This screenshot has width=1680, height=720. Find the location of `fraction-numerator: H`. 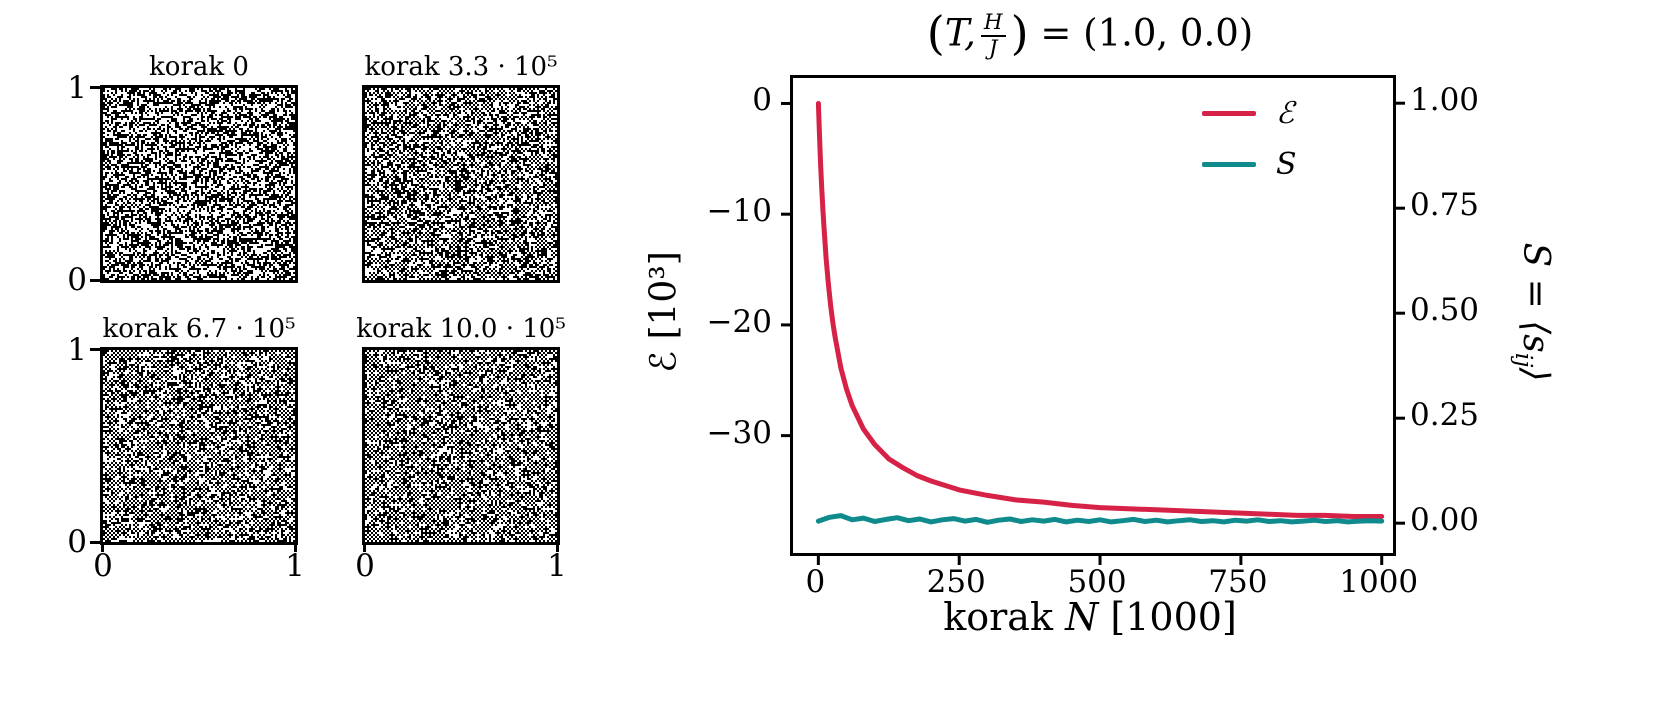

fraction-numerator: H is located at coordinates (993, 24).